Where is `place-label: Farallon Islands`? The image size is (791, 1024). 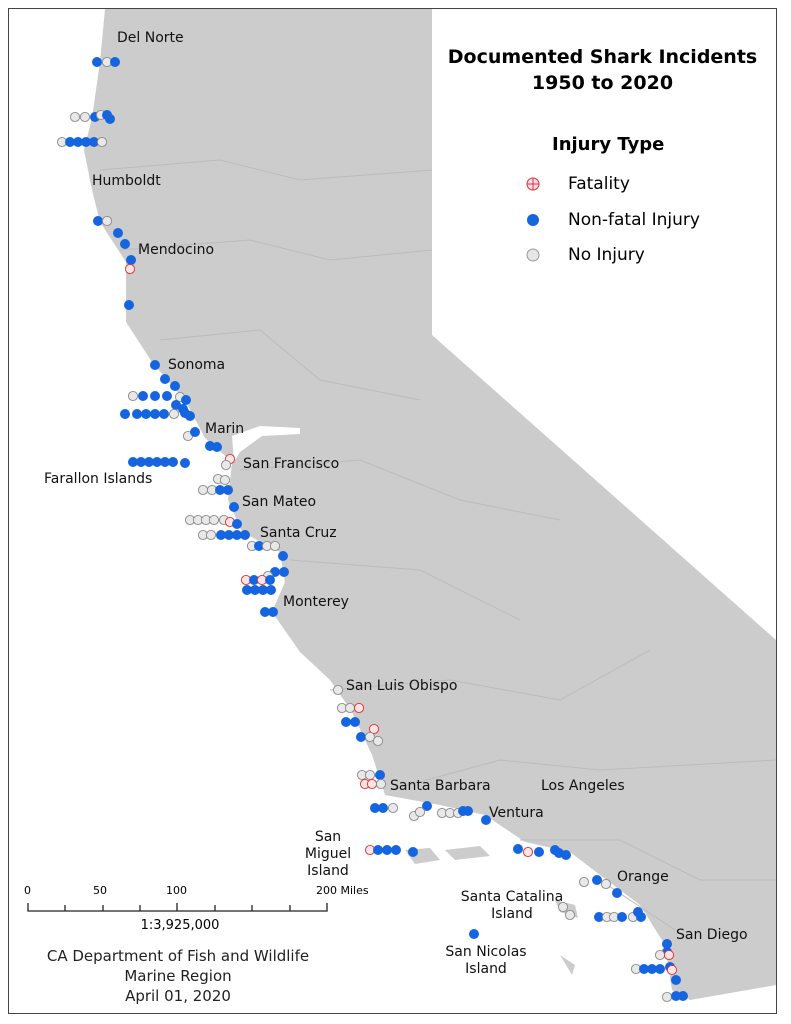
place-label: Farallon Islands is located at coordinates (98, 479).